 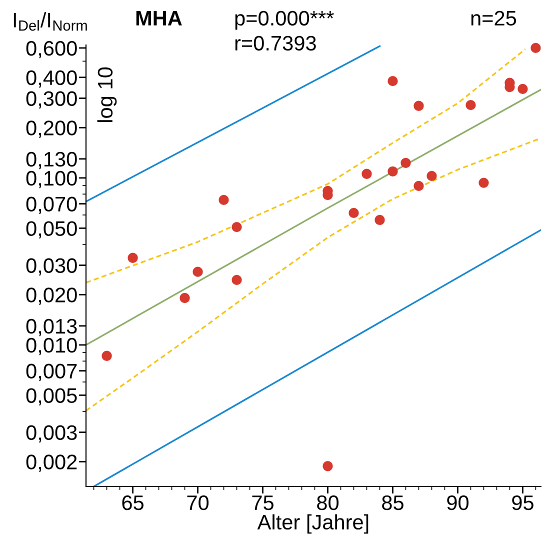 I want to click on chart-title: MHA, so click(x=159, y=18).